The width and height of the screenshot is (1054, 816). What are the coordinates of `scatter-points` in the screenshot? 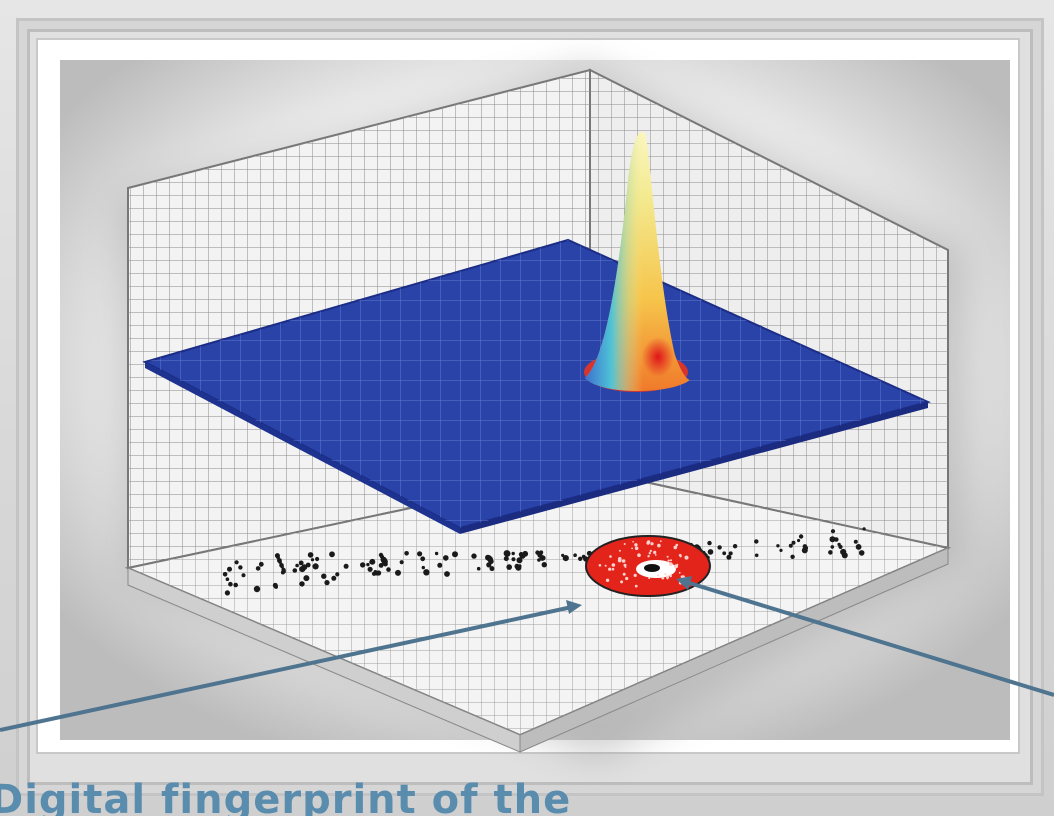 It's located at (544, 561).